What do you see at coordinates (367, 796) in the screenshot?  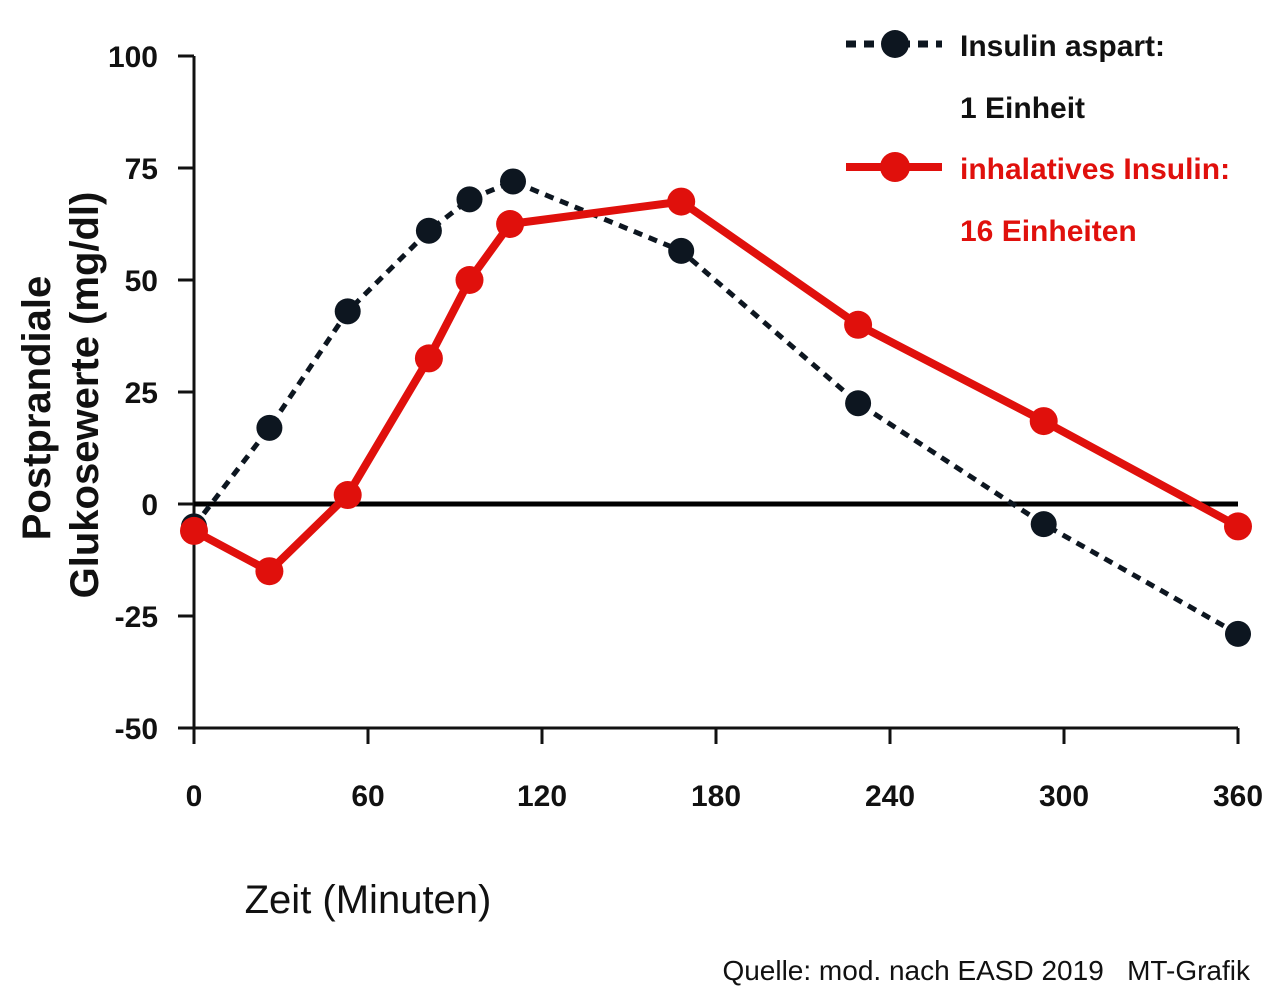 I see `x-tick-label: 60` at bounding box center [367, 796].